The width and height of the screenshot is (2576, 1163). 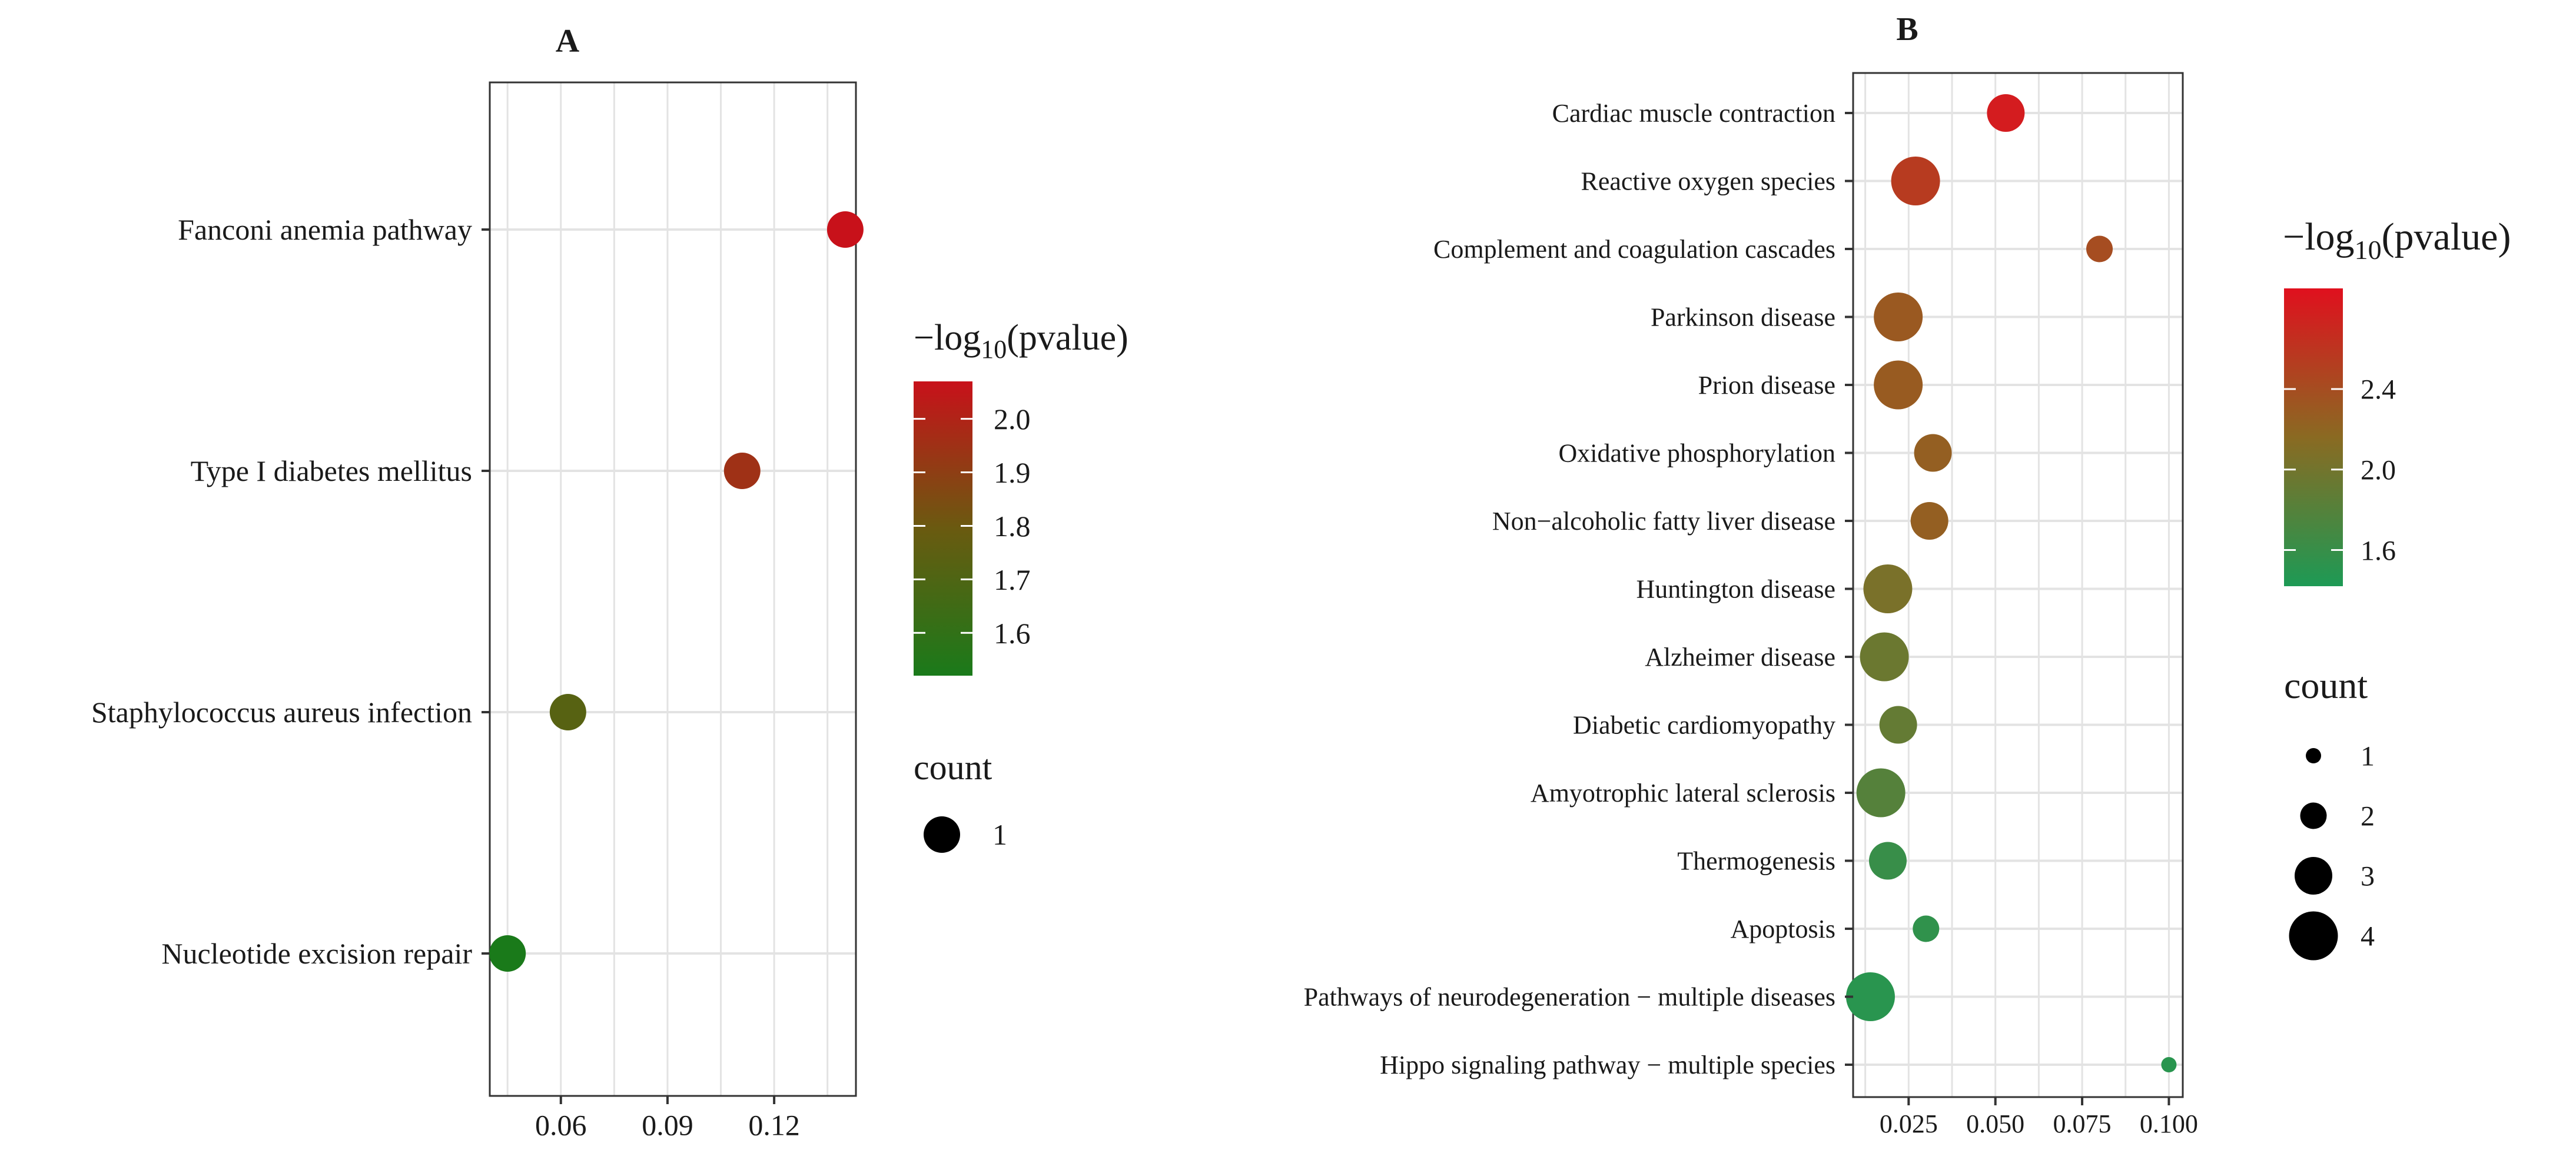 What do you see at coordinates (1743, 317) in the screenshot?
I see `category-label: Parkinson disease` at bounding box center [1743, 317].